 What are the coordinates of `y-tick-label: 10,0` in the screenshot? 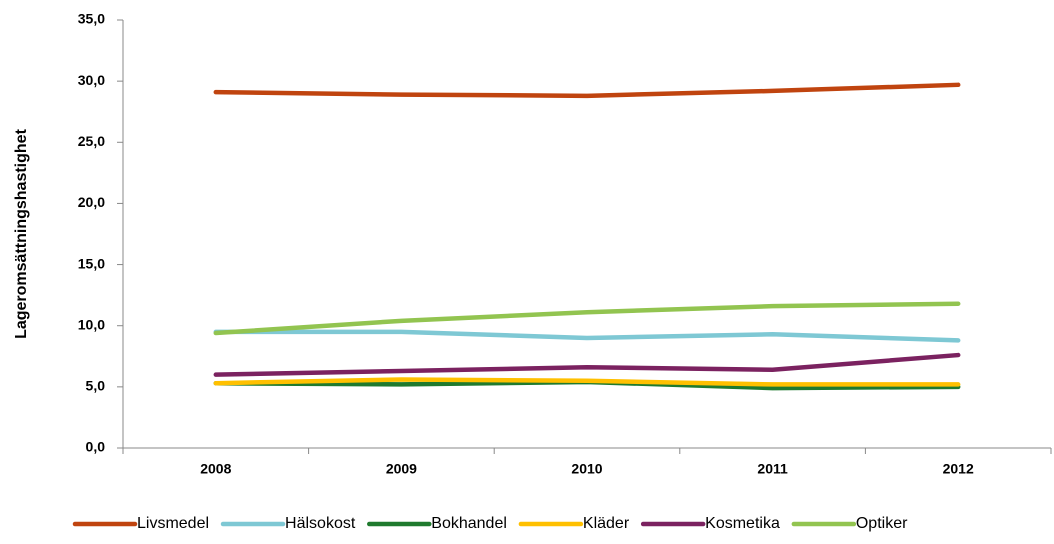 It's located at (91, 324).